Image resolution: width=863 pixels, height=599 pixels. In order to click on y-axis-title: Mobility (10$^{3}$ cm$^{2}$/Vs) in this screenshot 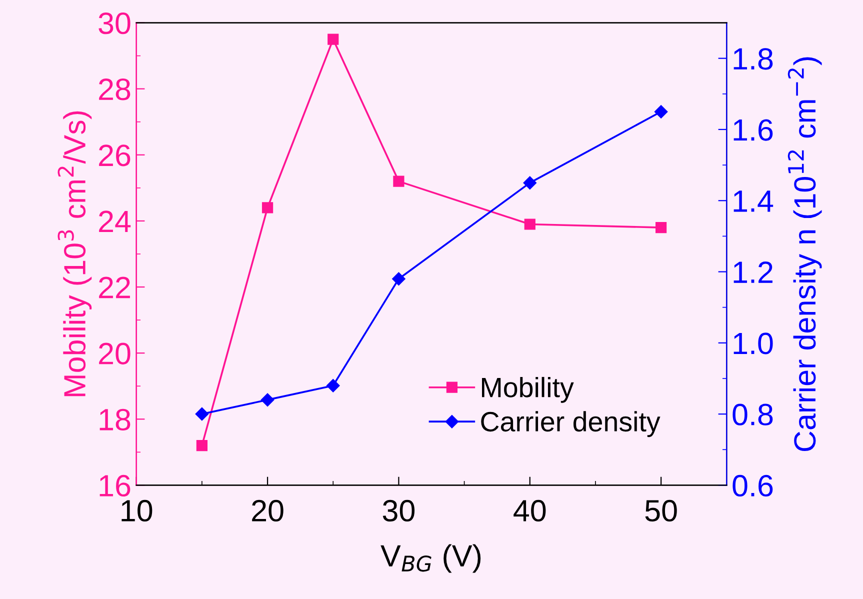, I will do `click(75, 253)`.